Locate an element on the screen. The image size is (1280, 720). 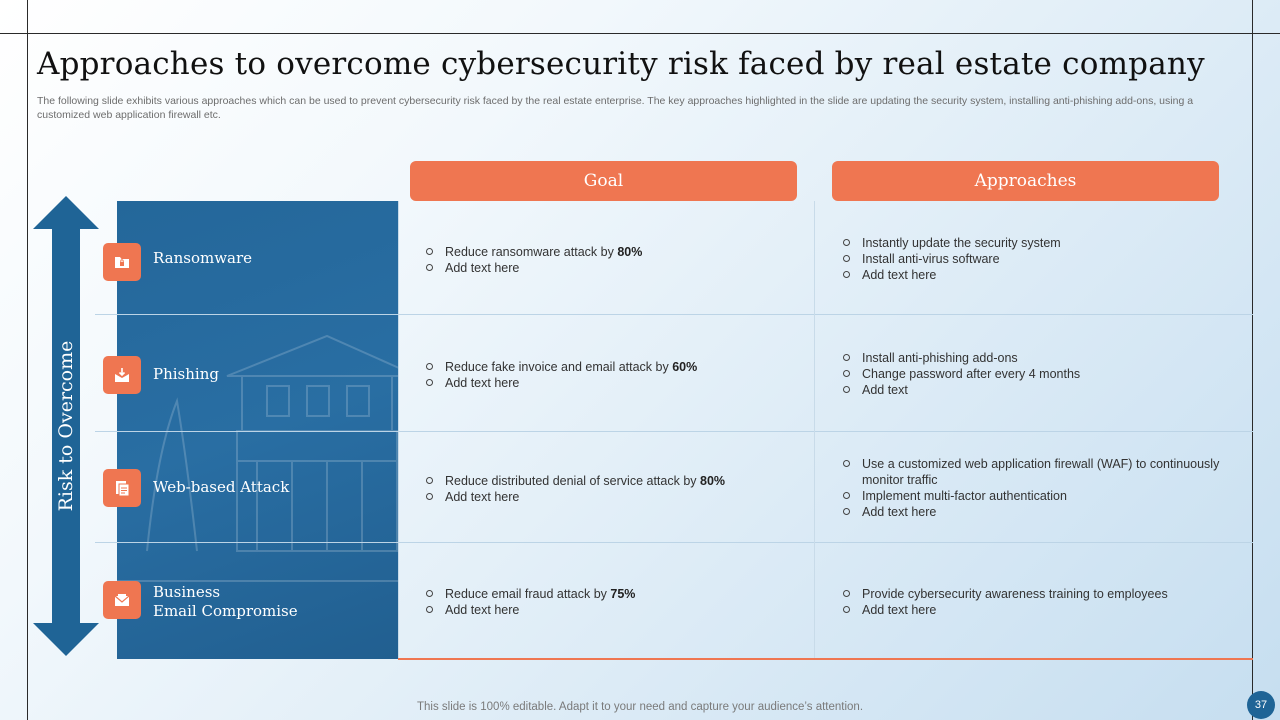
folder-lock-icon is located at coordinates (122, 262).